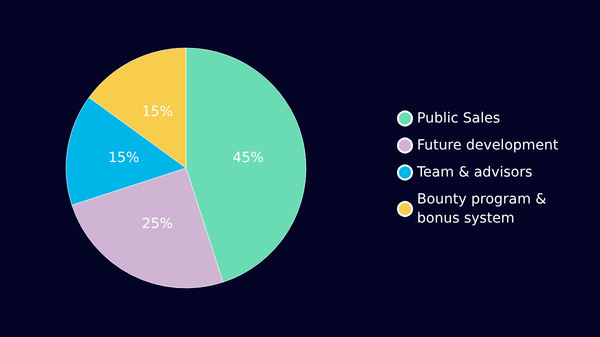 Image resolution: width=600 pixels, height=337 pixels. What do you see at coordinates (458, 118) in the screenshot?
I see `legend-label: Public Sales` at bounding box center [458, 118].